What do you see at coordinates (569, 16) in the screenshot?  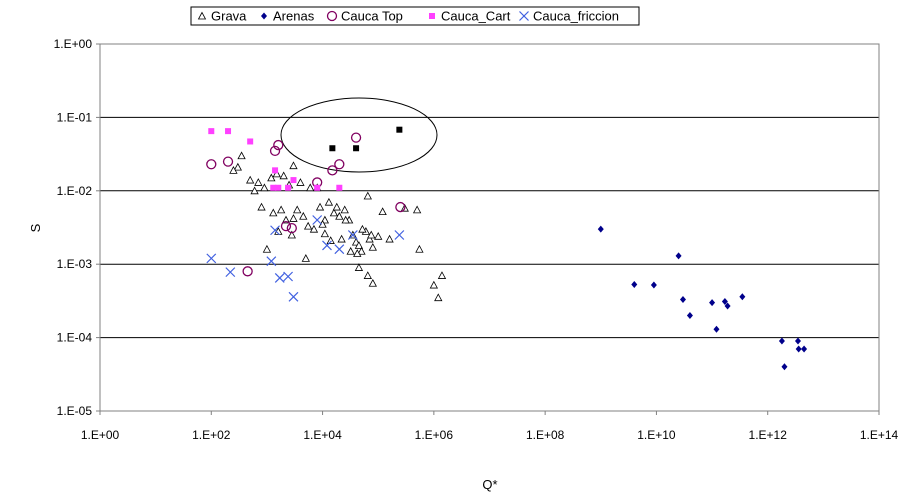 I see `legend-item: Cauca_friccion` at bounding box center [569, 16].